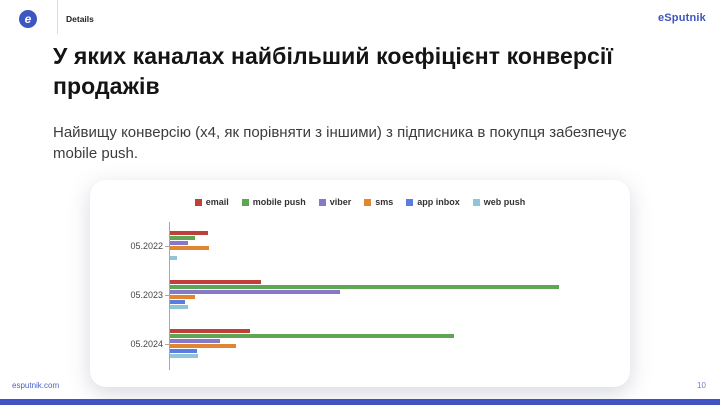  I want to click on legend-item-email: email, so click(211, 202).